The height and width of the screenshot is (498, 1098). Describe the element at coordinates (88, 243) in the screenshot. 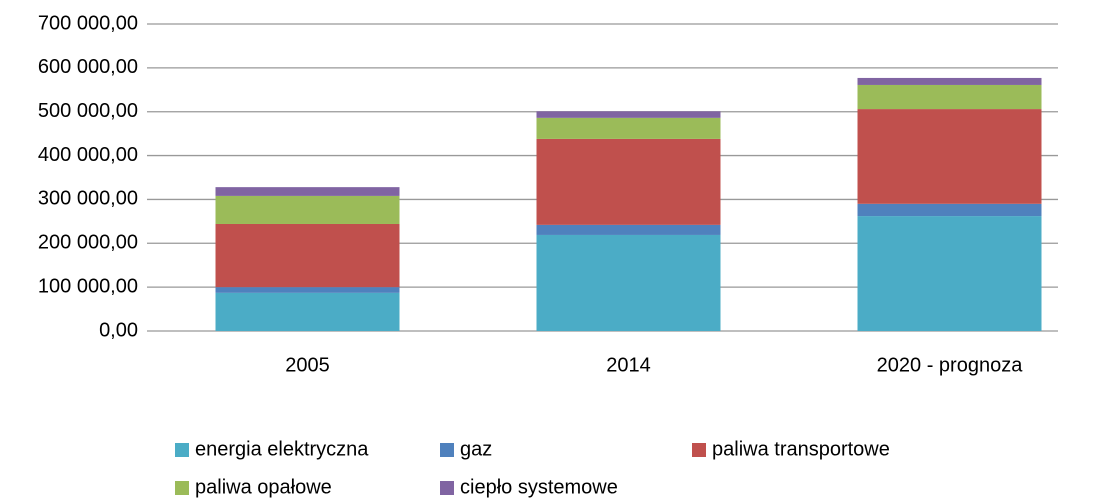

I see `y-tick-label: 200 000,00` at that location.